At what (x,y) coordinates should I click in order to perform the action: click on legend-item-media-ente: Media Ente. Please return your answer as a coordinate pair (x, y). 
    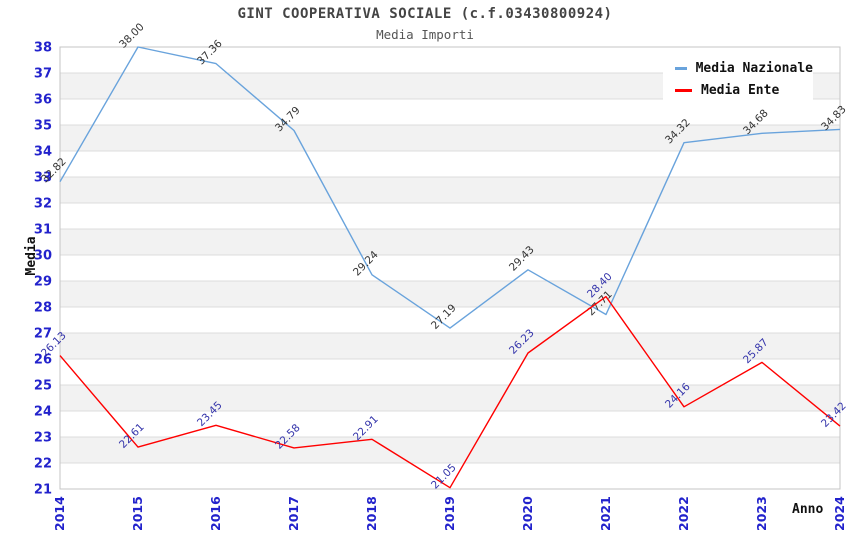
    Looking at the image, I should click on (744, 90).